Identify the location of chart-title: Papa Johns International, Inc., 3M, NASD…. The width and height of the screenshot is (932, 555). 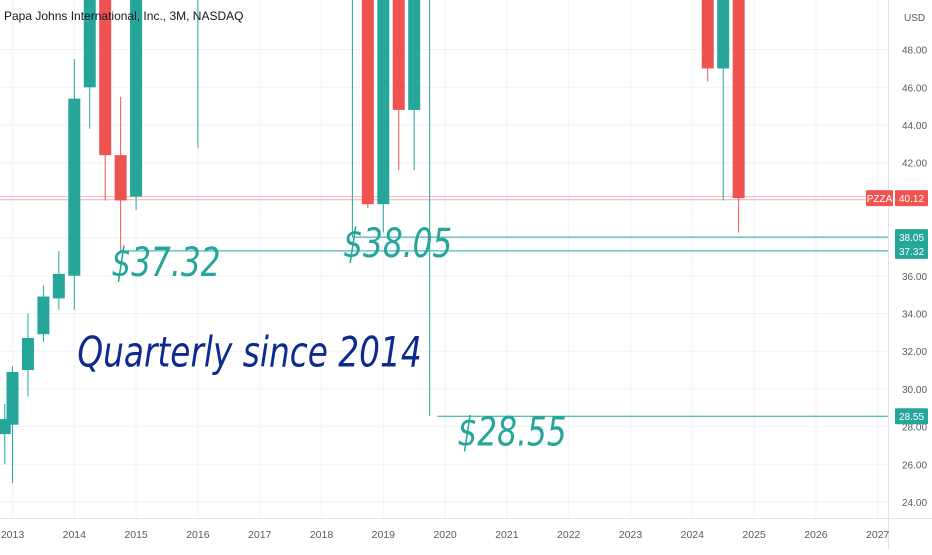
(124, 16).